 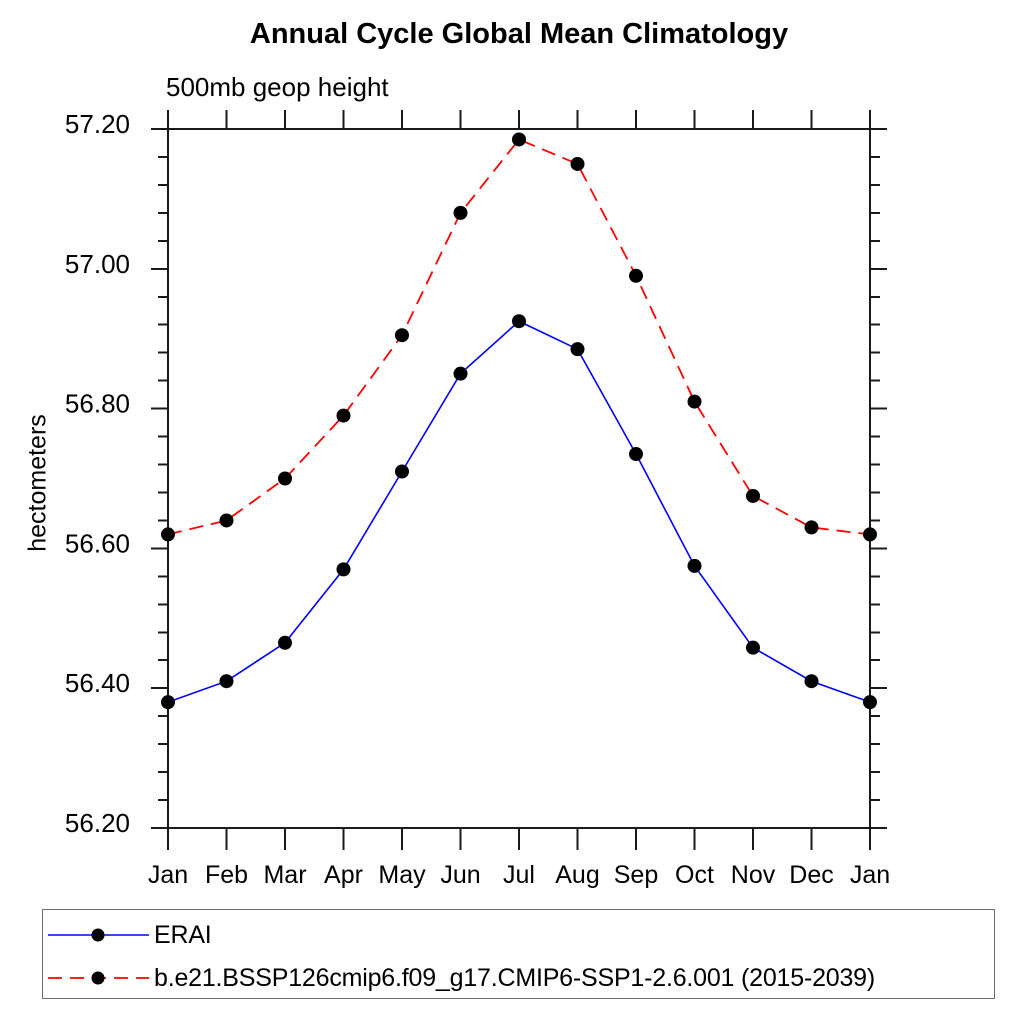 I want to click on legend-item-erai: ERAI, so click(x=129, y=935).